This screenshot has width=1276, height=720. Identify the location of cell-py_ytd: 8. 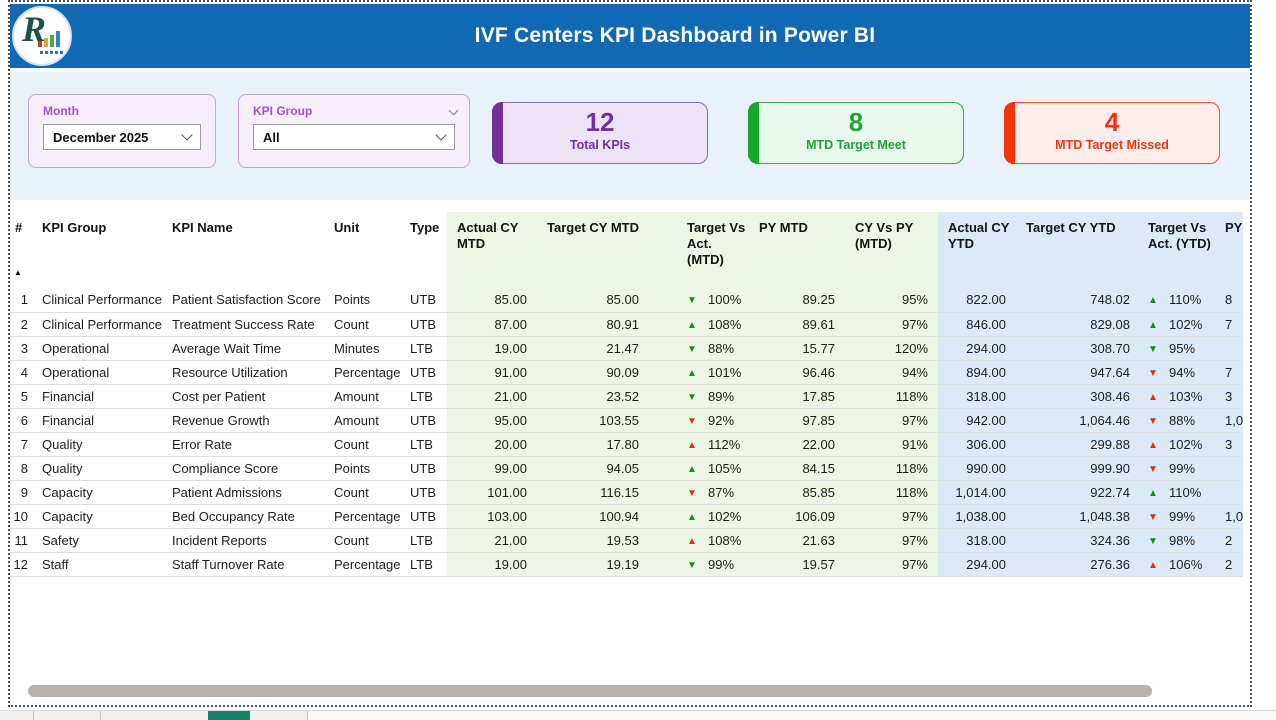
(1229, 300).